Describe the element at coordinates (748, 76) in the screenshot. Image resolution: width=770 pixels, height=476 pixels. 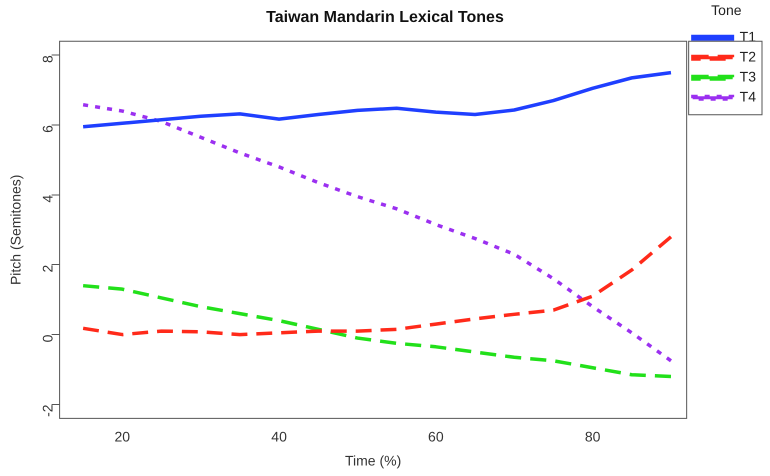
I see `legend-label: T3` at that location.